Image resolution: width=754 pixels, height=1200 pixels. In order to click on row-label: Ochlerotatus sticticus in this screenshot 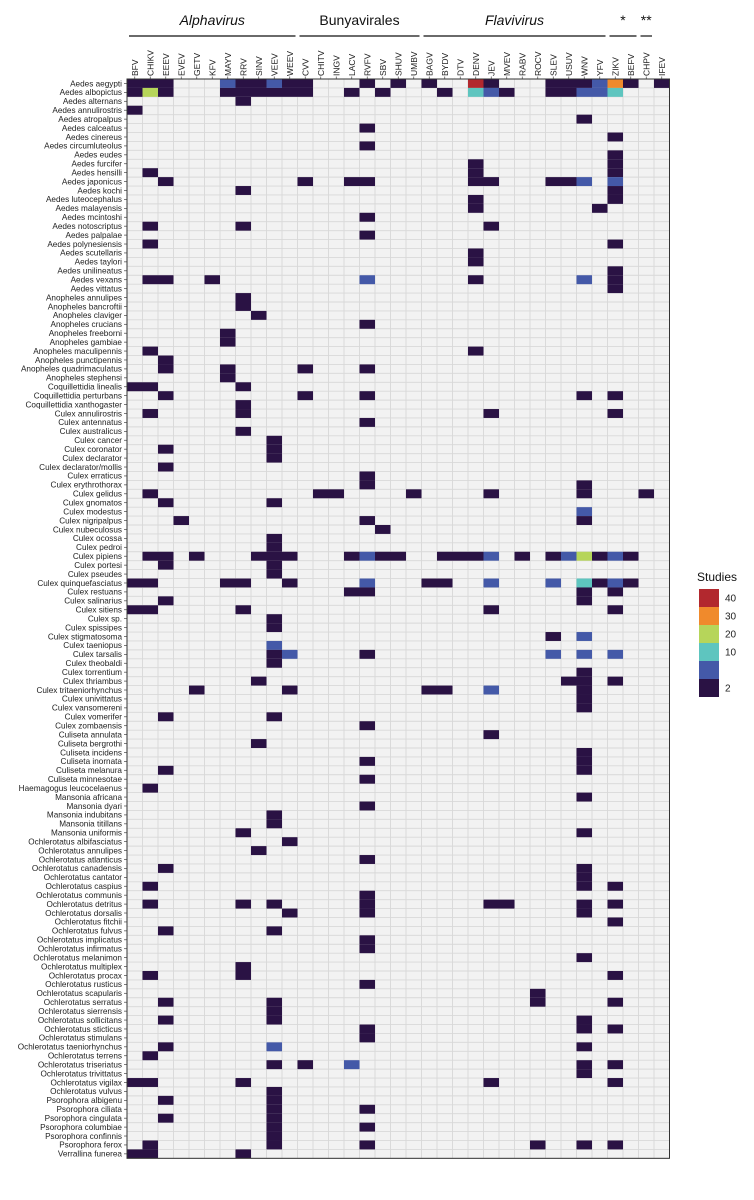, I will do `click(83, 1029)`.